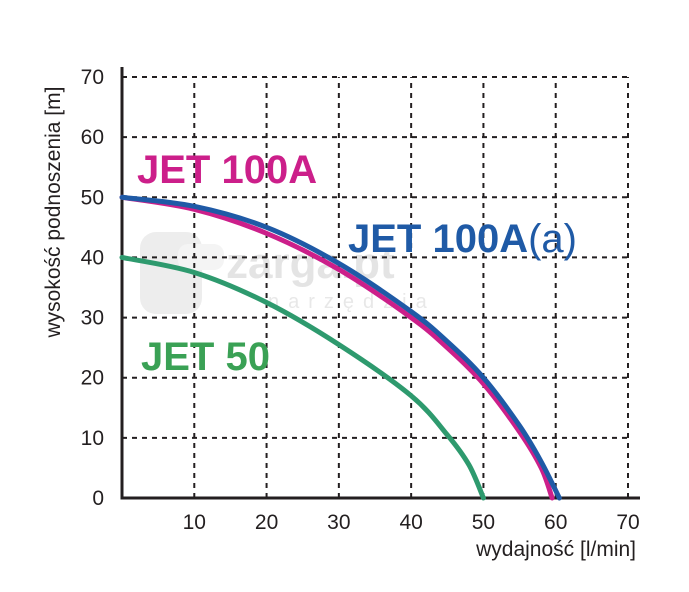 The image size is (689, 592). Describe the element at coordinates (227, 170) in the screenshot. I see `series-label-jet-100a: JET 100A` at that location.